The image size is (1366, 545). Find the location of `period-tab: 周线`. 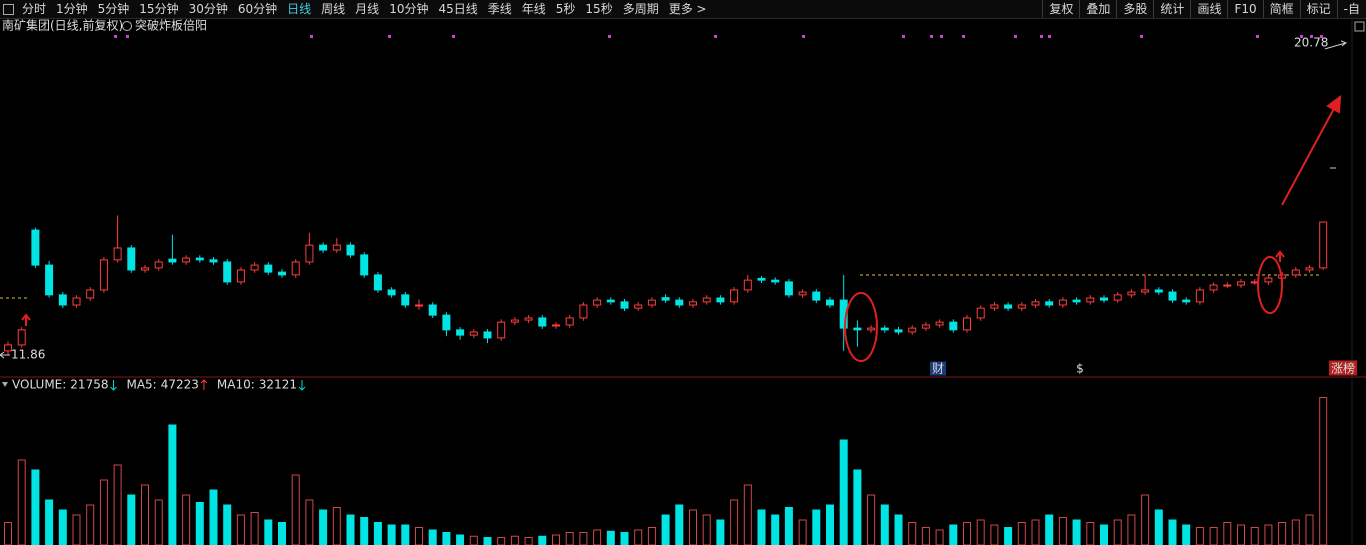

period-tab: 周线 is located at coordinates (333, 9).